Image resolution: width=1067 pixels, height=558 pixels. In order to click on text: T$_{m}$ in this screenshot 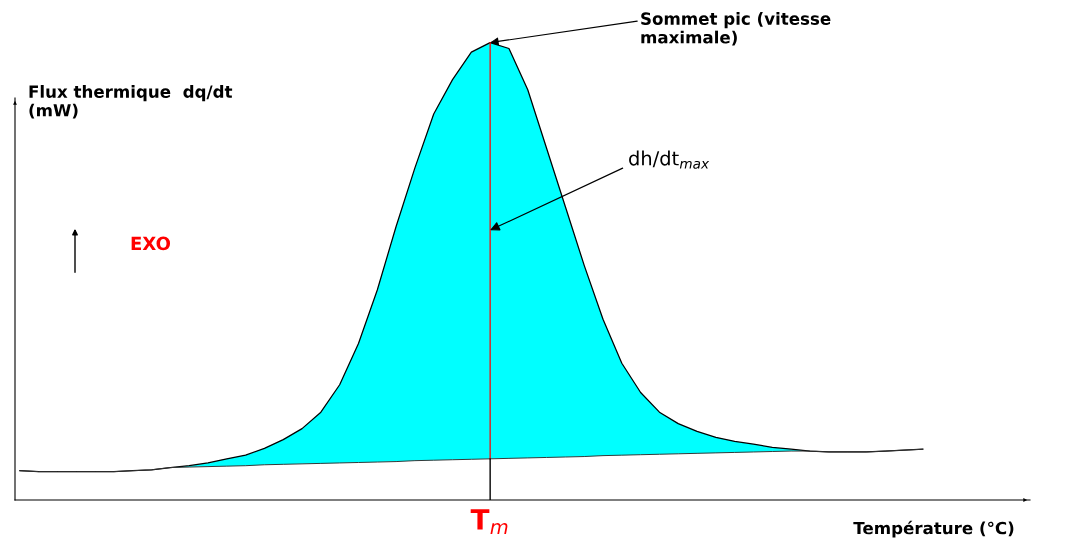, I will do `click(489, 521)`.